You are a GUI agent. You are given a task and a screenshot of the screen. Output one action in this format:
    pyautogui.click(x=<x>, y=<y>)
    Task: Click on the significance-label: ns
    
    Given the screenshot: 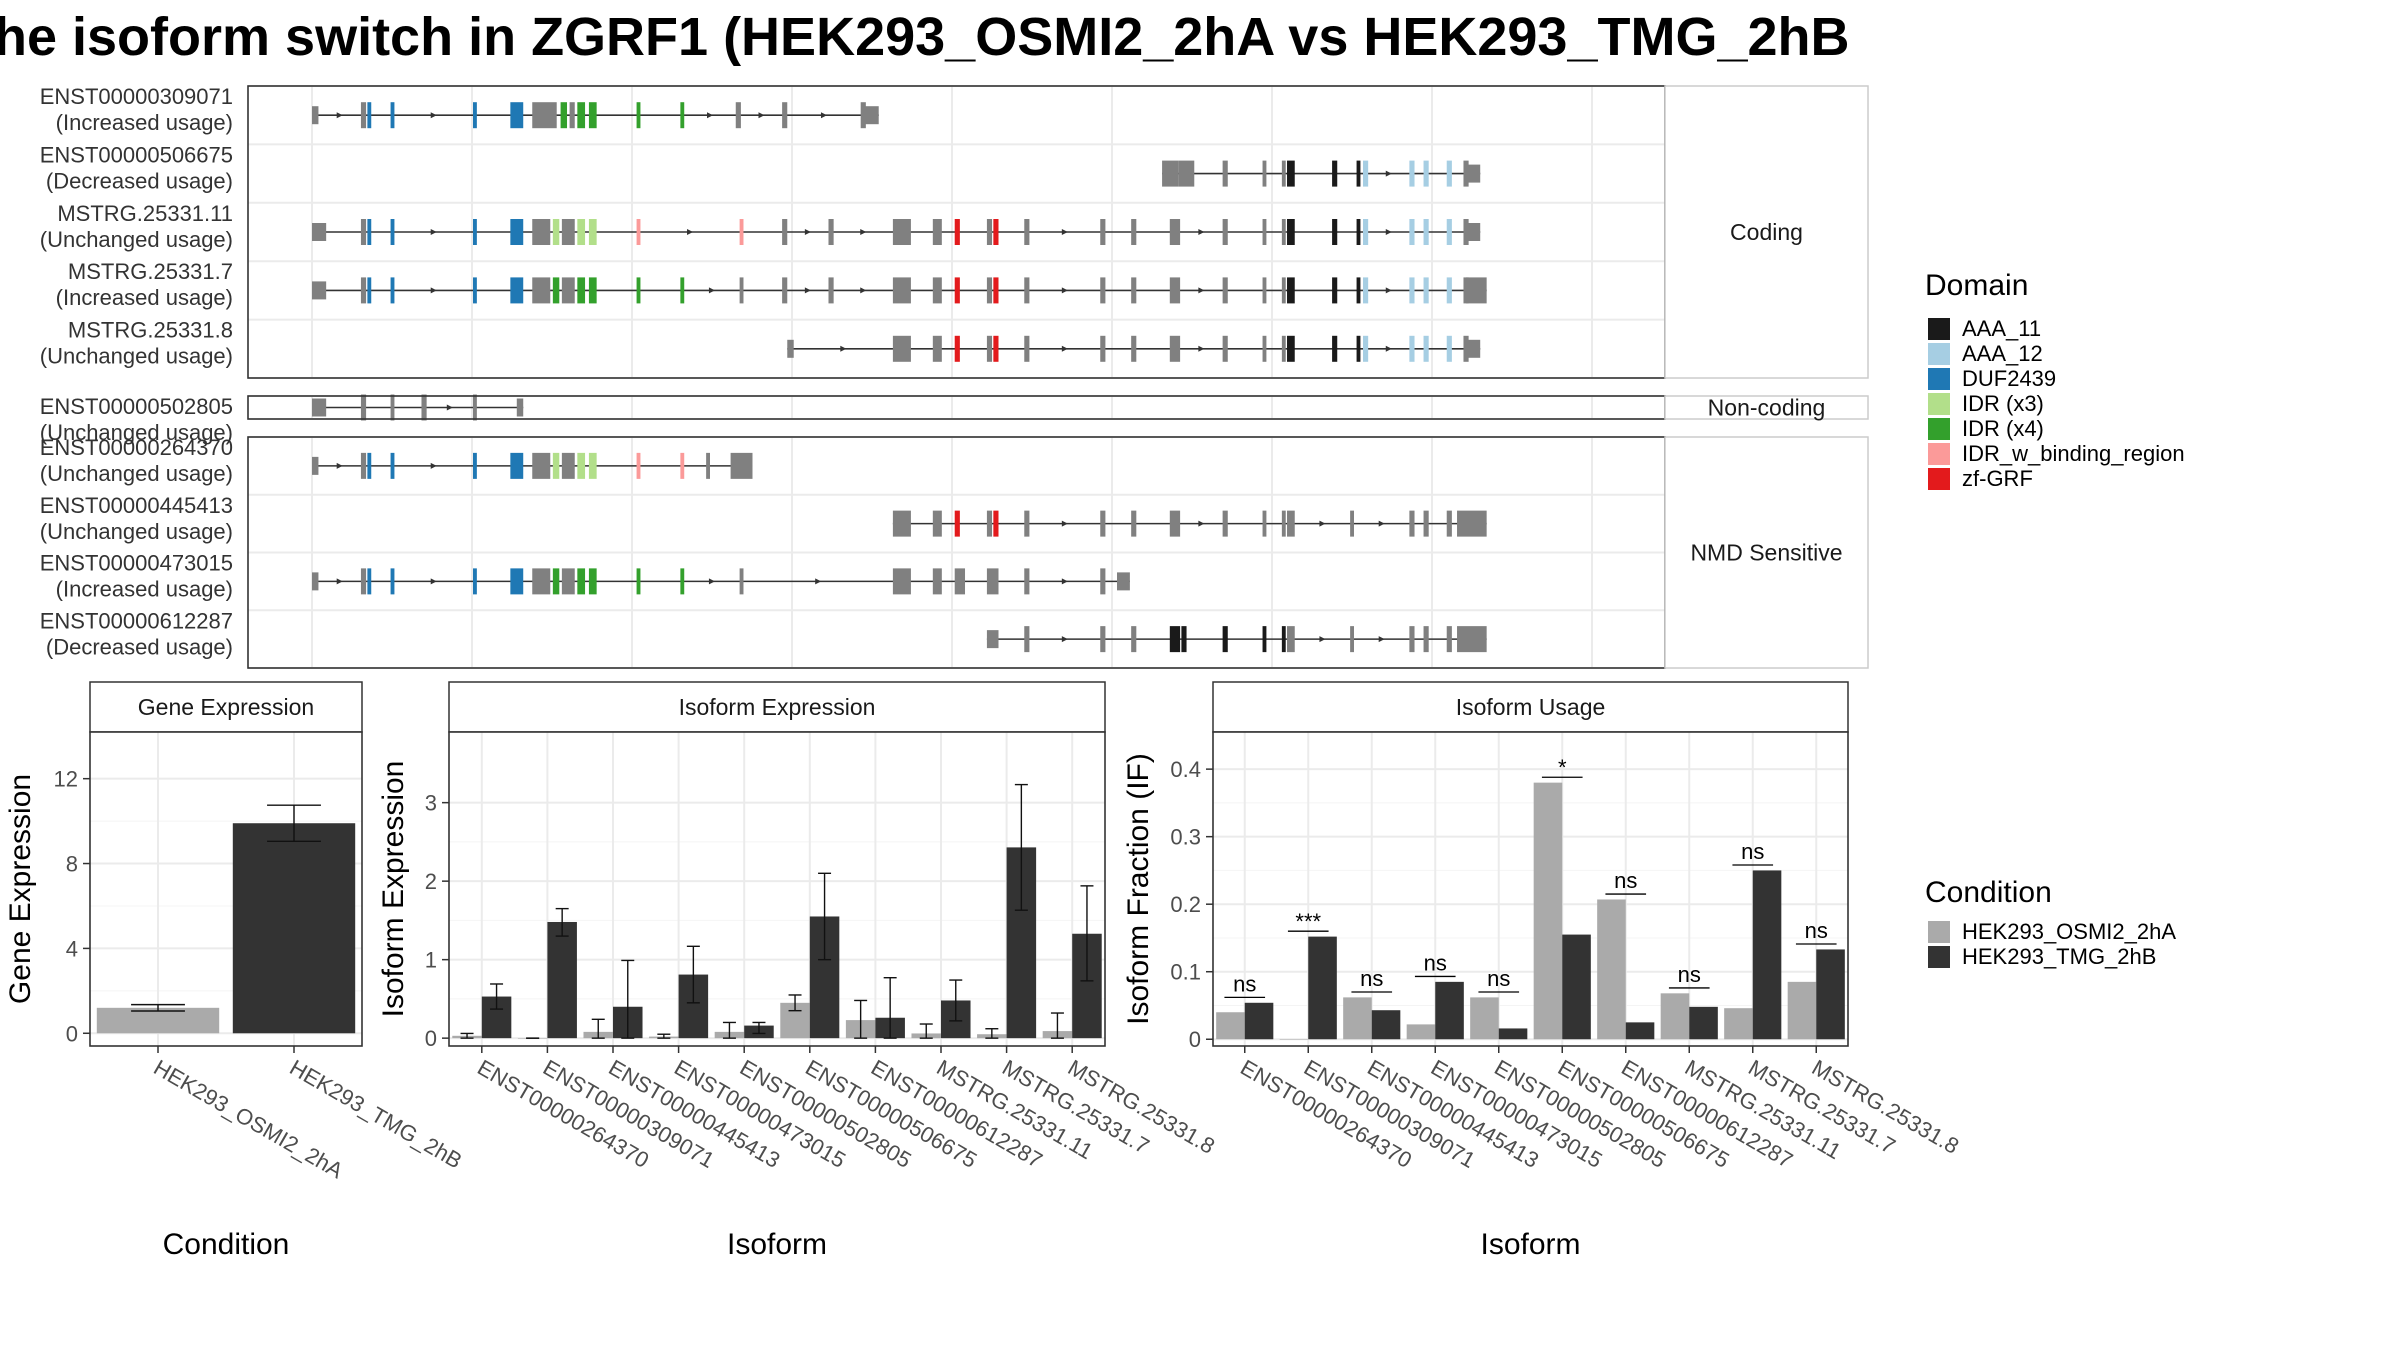 What is the action you would take?
    pyautogui.click(x=1689, y=974)
    